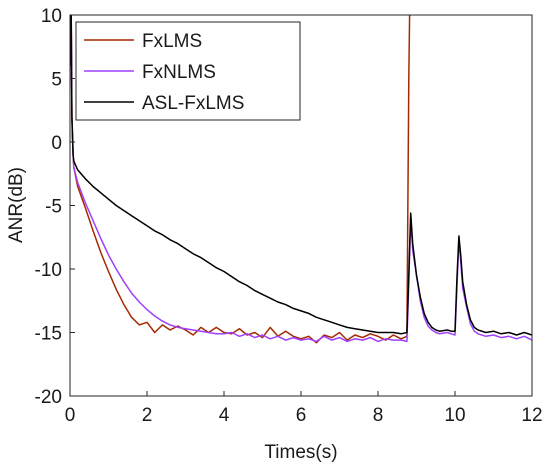 The width and height of the screenshot is (550, 471). What do you see at coordinates (378, 415) in the screenshot?
I see `x-tick-label: 8` at bounding box center [378, 415].